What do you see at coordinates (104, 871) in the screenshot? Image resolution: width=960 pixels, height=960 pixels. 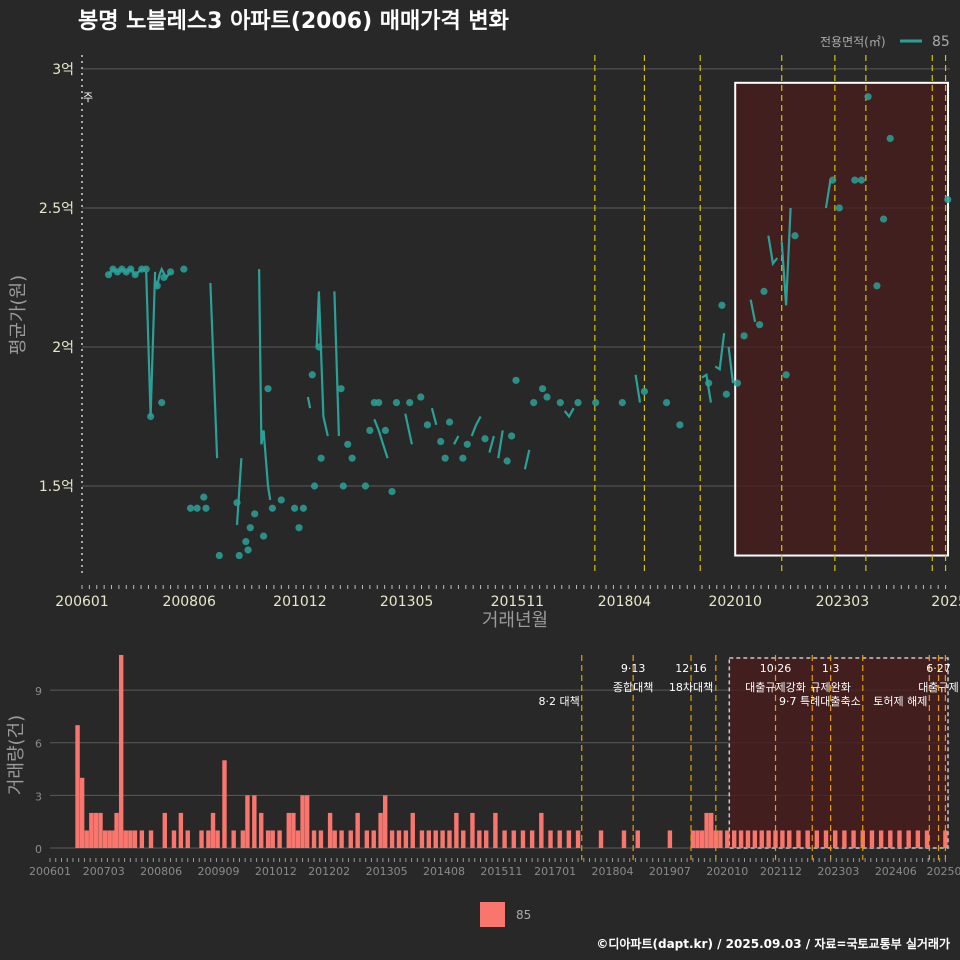 I see `volume-x-tick-label: 200703` at bounding box center [104, 871].